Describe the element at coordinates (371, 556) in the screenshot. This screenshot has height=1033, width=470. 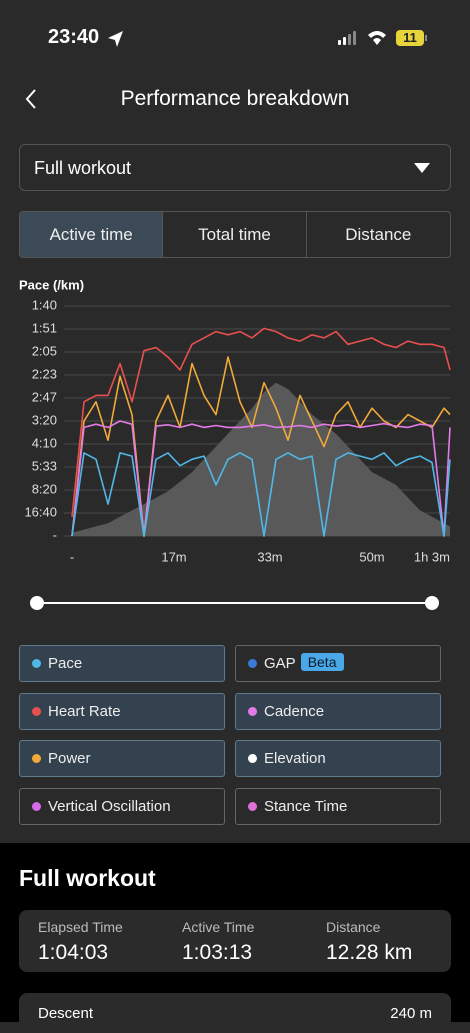
I see `x-tick-label: 50m` at that location.